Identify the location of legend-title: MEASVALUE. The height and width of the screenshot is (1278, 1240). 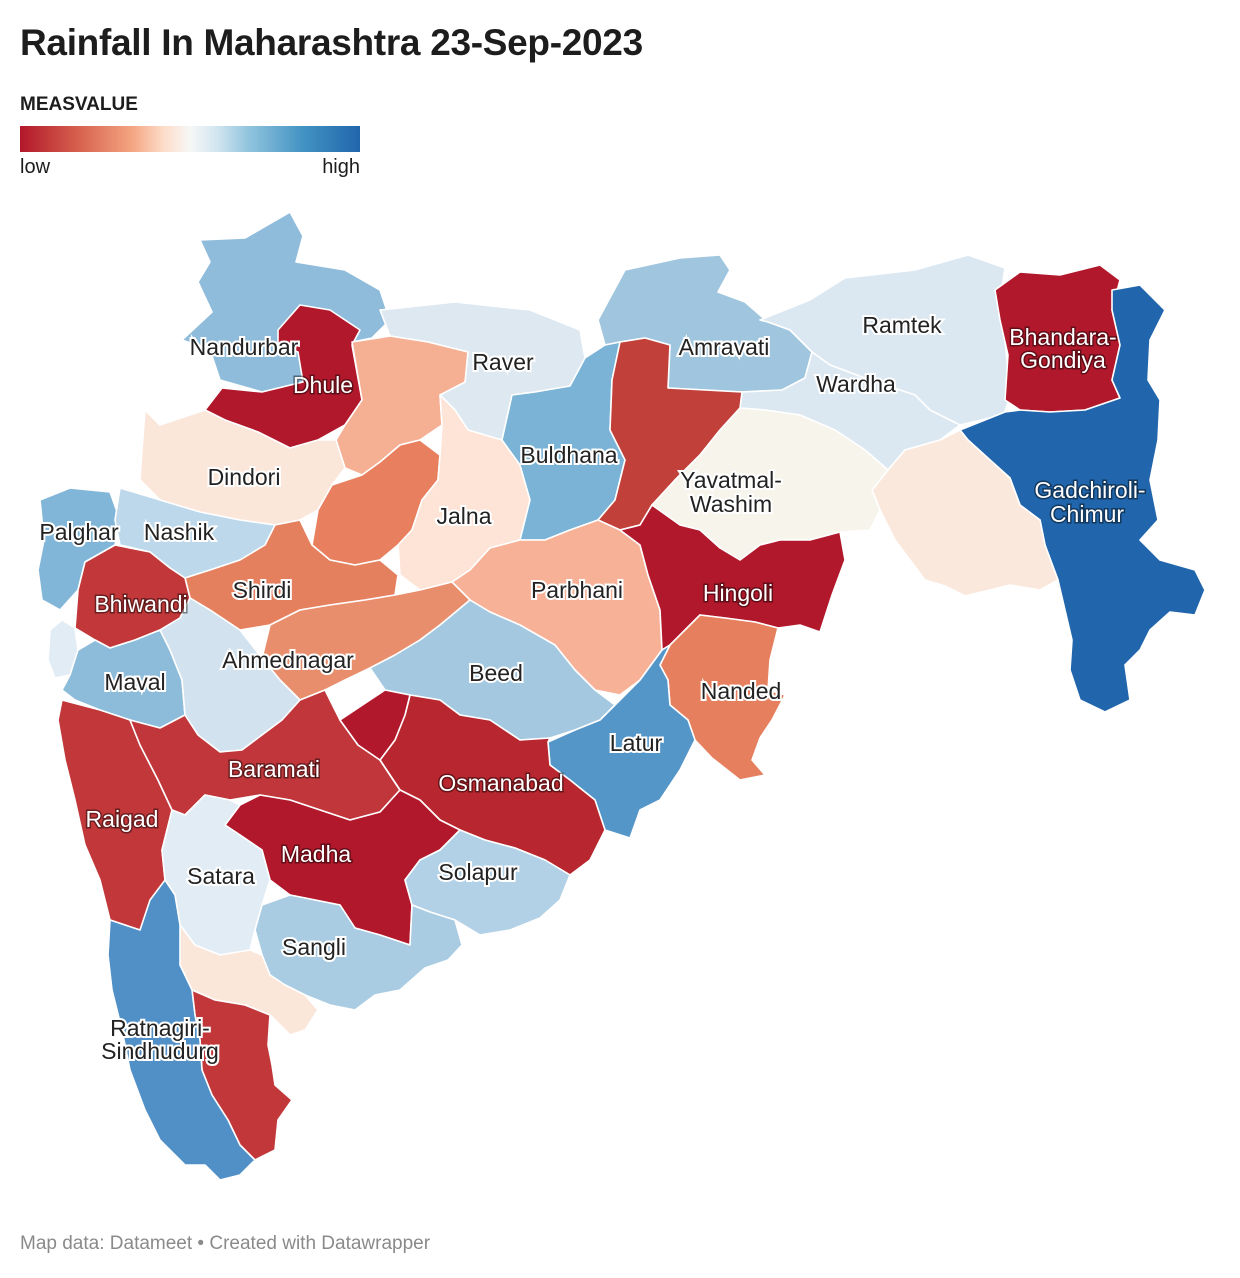
(79, 104).